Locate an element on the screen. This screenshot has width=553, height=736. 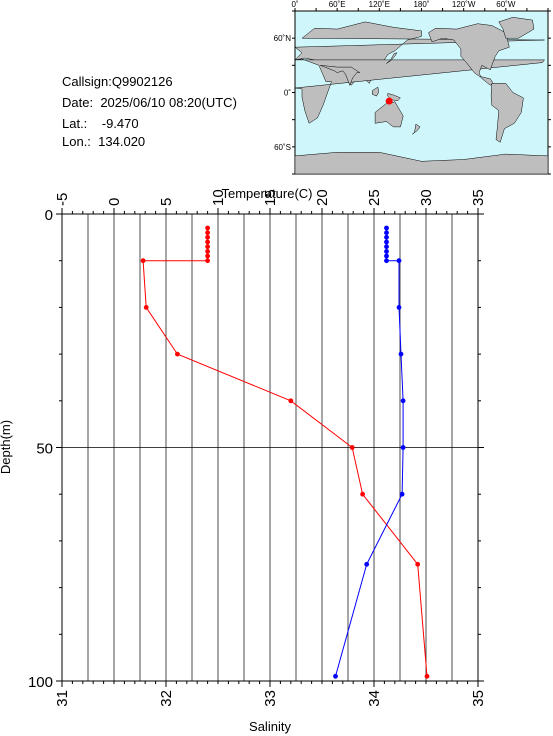
lon-value: 134.020 is located at coordinates (122, 141).